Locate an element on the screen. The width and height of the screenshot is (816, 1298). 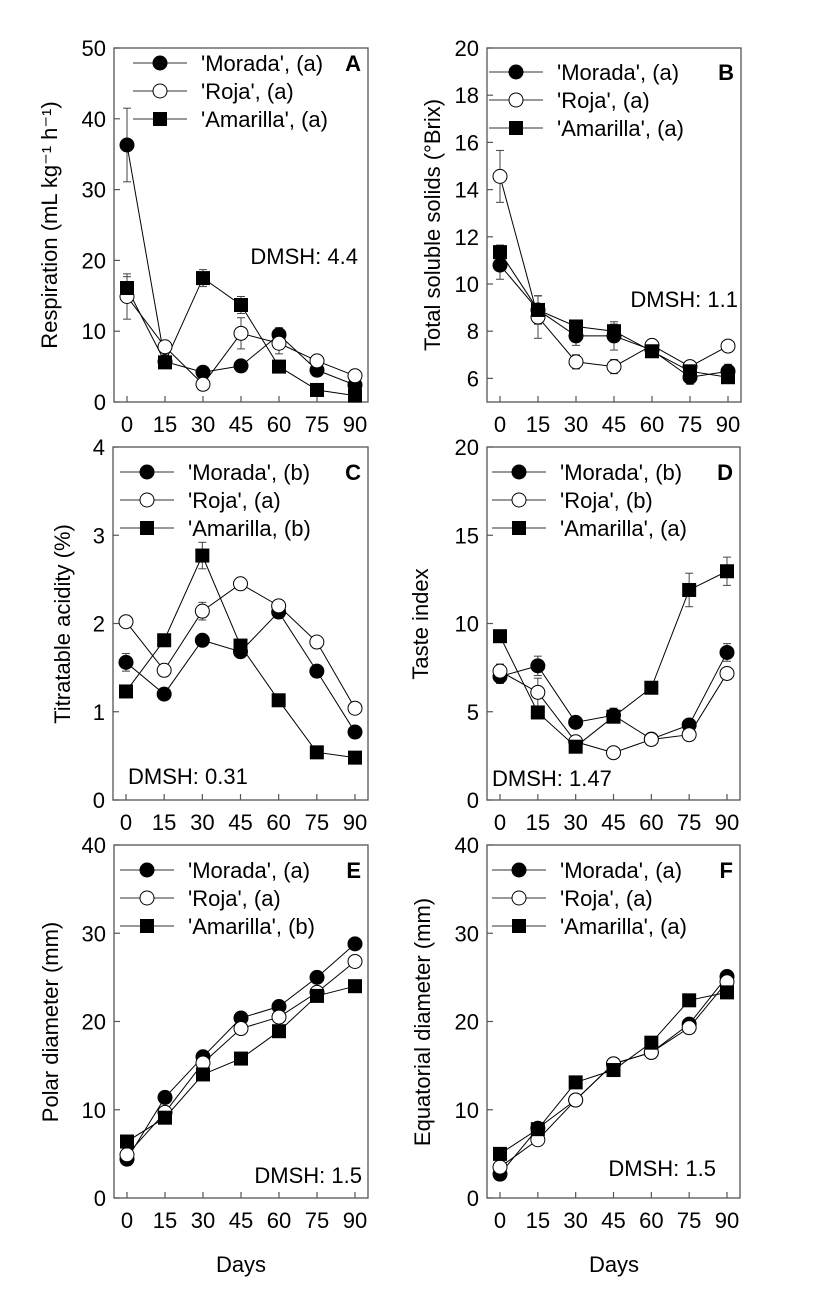
y-tick-label: 14 is located at coordinates (467, 190).